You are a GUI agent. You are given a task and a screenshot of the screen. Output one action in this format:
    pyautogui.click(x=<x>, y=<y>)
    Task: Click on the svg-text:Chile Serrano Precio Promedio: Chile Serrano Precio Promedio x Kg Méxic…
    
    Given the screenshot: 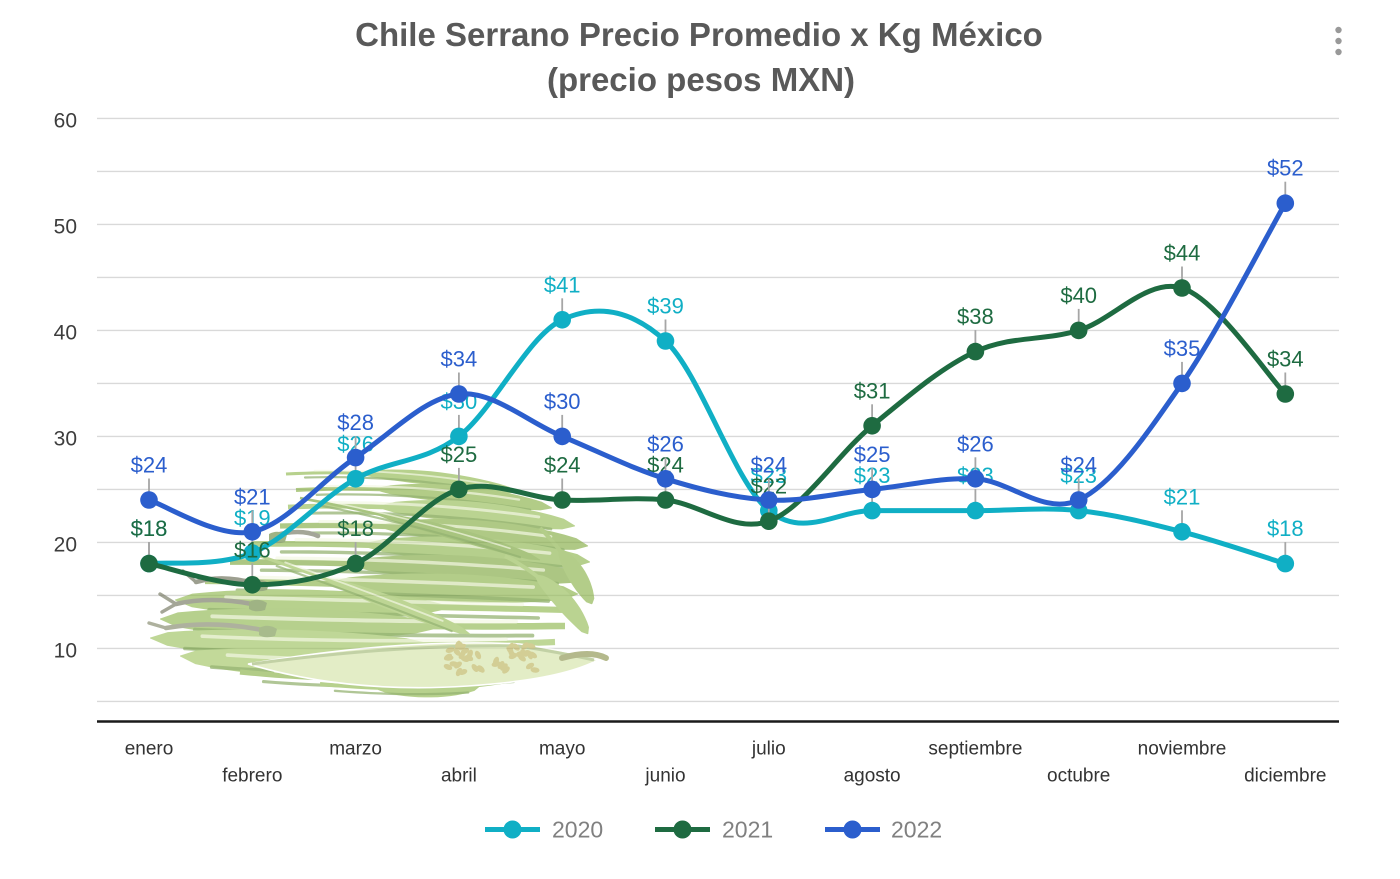 What is the action you would take?
    pyautogui.click(x=699, y=34)
    